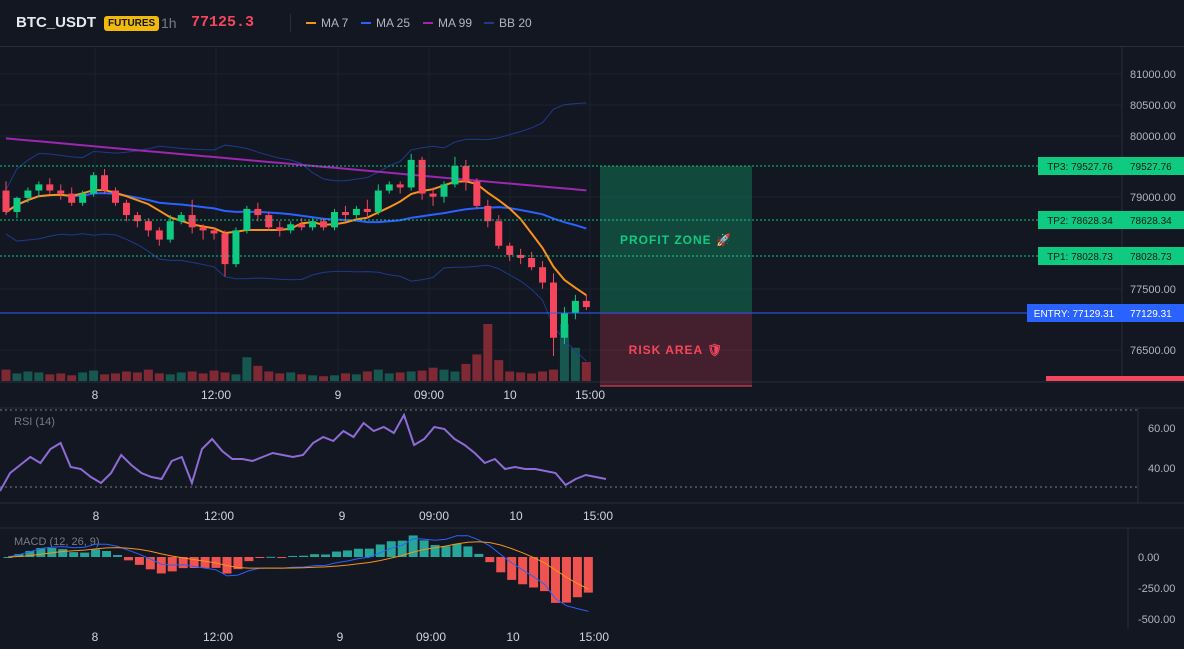 Image resolution: width=1184 pixels, height=649 pixels. Describe the element at coordinates (34, 422) in the screenshot. I see `rsi-title: RSI (14)` at that location.